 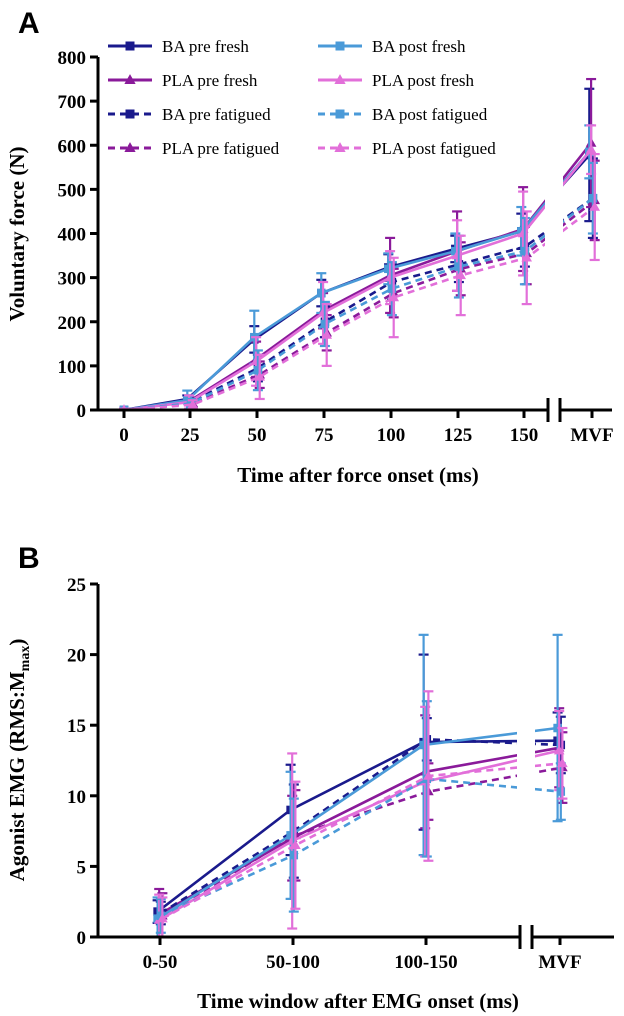 What do you see at coordinates (17, 642) in the screenshot?
I see `y-axis-title-close: )` at bounding box center [17, 642].